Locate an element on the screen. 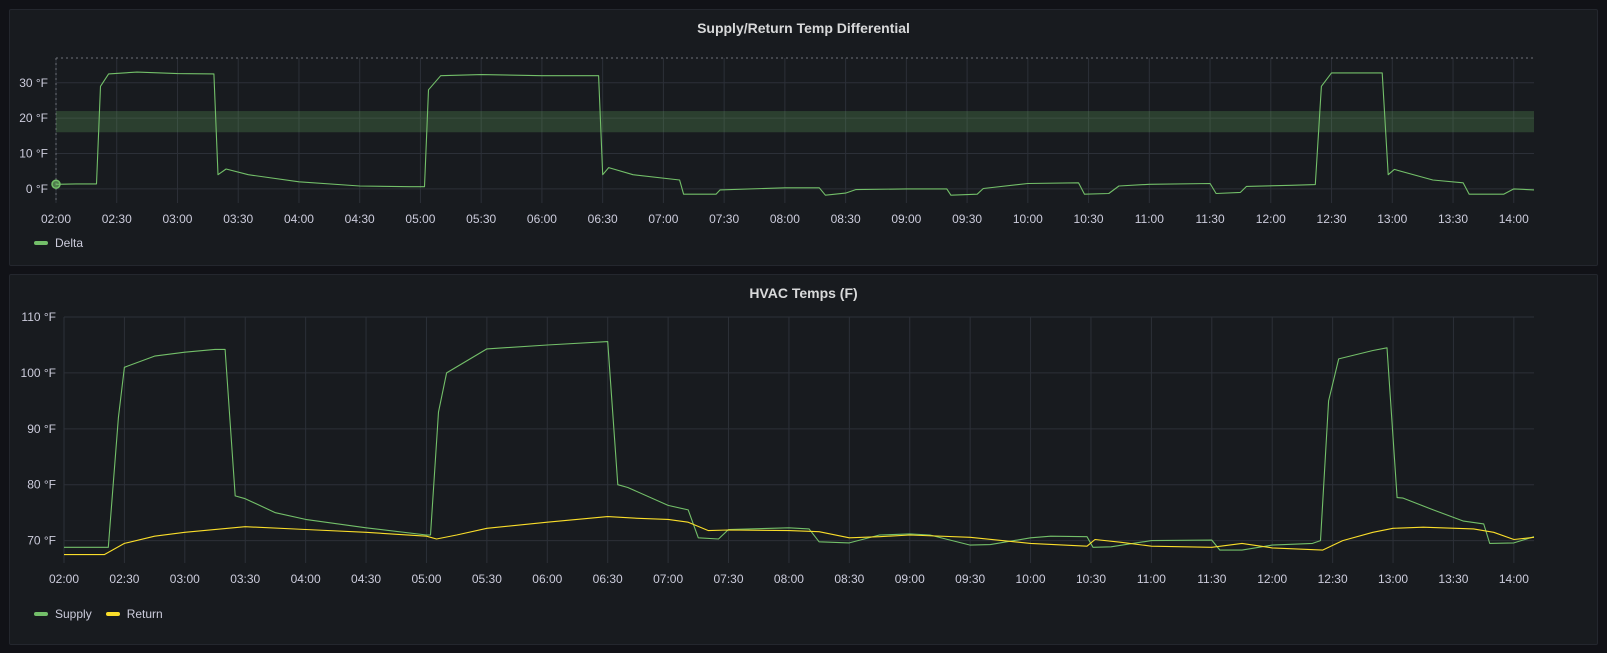 The height and width of the screenshot is (653, 1607). threshold-band is located at coordinates (795, 122).